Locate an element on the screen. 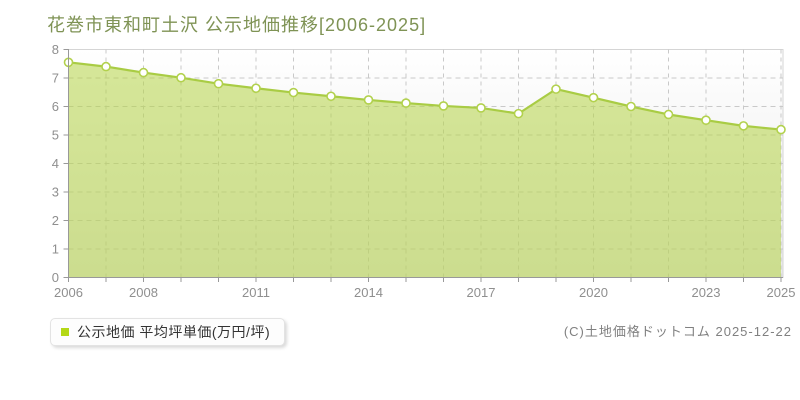 This screenshot has height=400, width=800. y-tick-label: 4 is located at coordinates (55, 163).